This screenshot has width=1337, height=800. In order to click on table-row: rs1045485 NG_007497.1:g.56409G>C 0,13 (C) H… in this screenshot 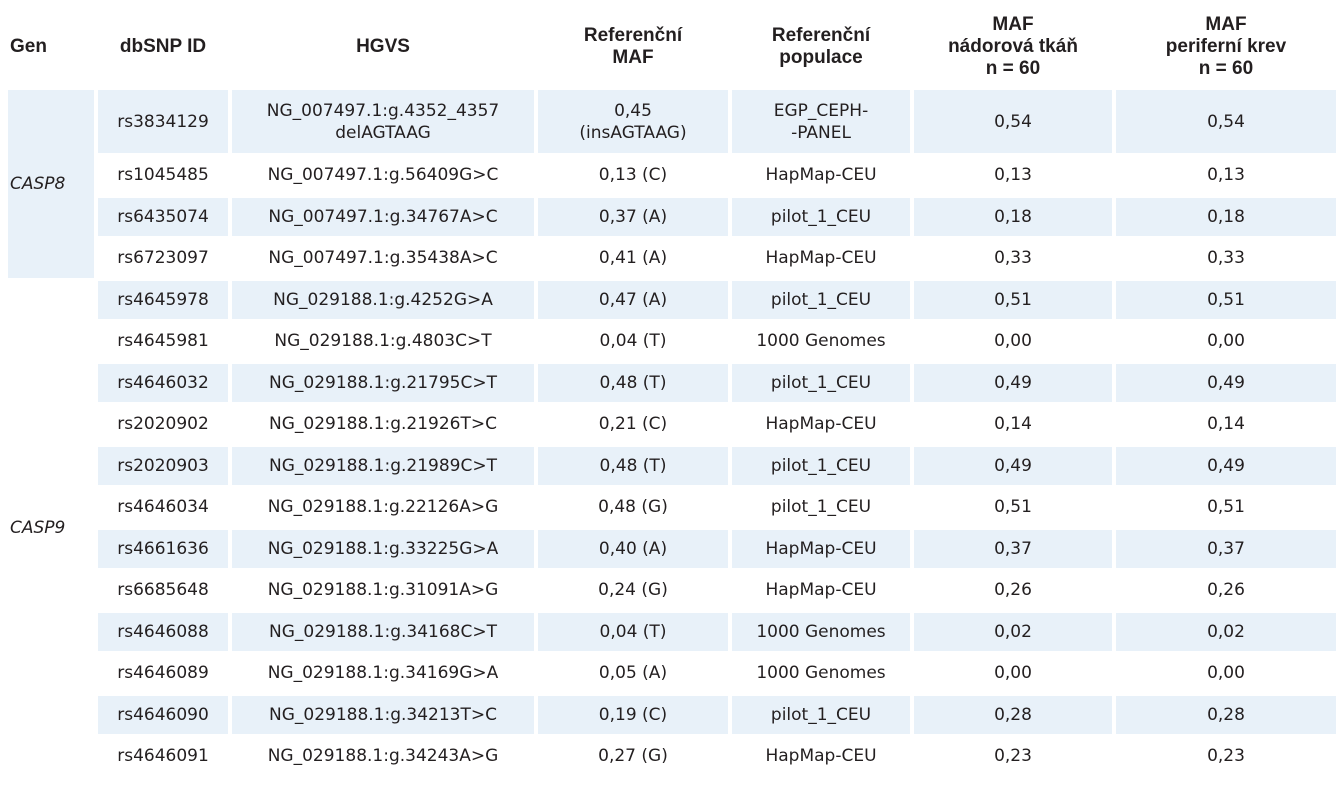, I will do `click(672, 175)`.